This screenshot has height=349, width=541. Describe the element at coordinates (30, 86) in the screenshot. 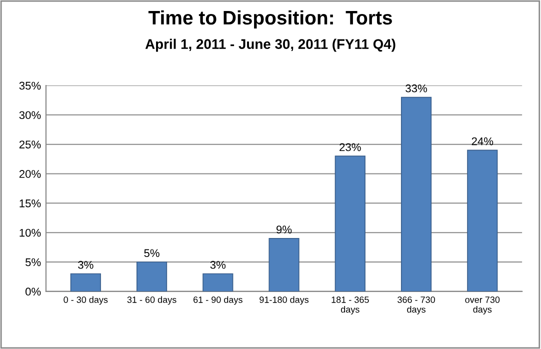

I see `y-tick-label: 35%` at that location.